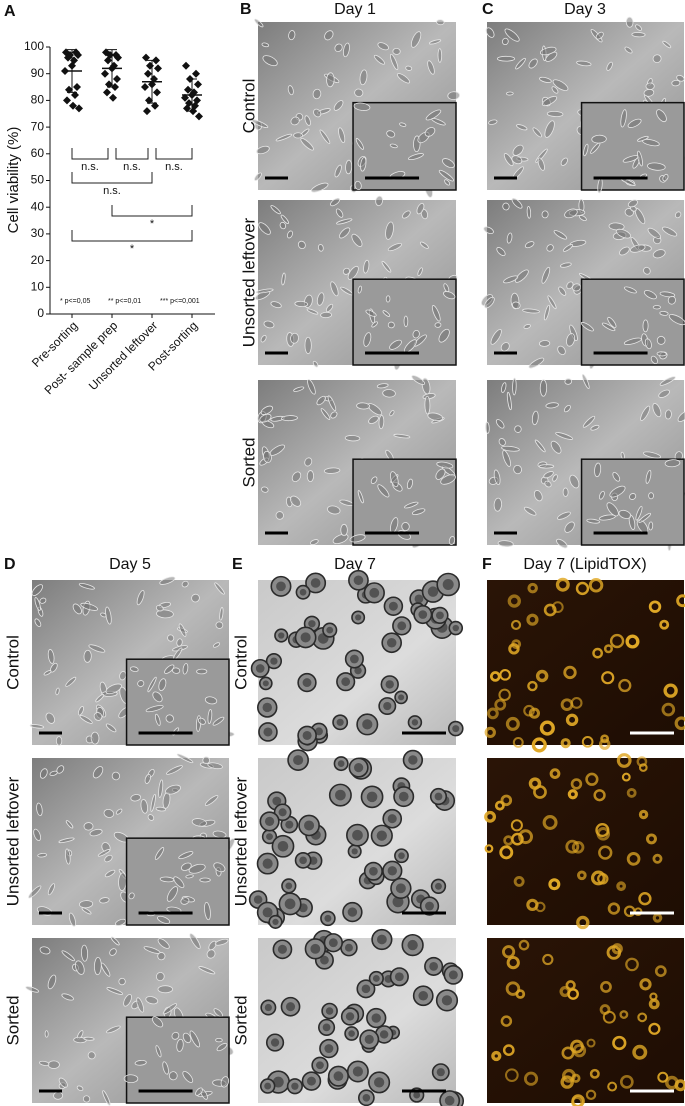 This screenshot has width=685, height=1106. What do you see at coordinates (38, 73) in the screenshot?
I see `y-tick-label: 90` at bounding box center [38, 73].